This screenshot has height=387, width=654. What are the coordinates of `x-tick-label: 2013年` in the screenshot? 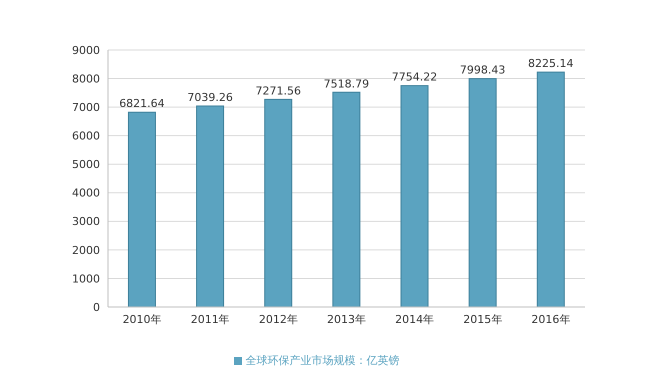 It's located at (346, 319).